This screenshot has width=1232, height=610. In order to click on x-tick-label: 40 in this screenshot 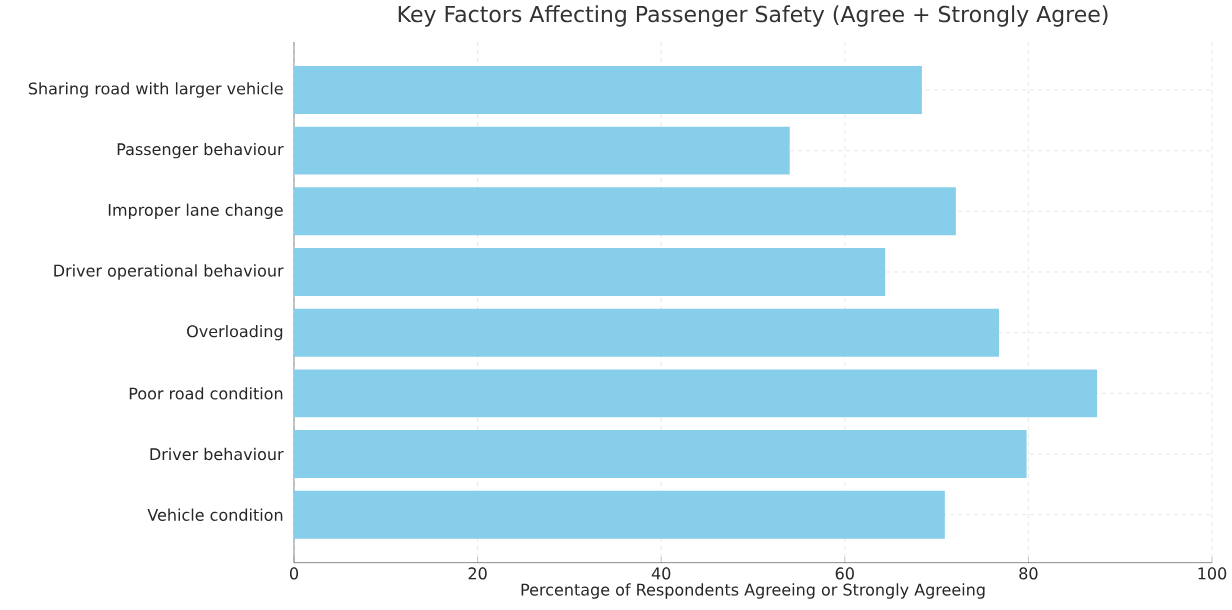, I will do `click(661, 573)`.